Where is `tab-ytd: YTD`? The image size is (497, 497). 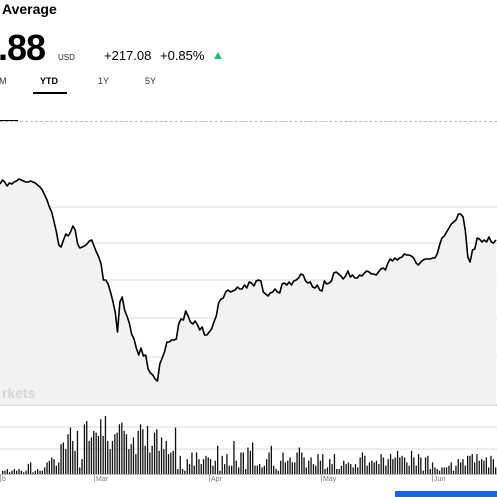
tab-ytd: YTD is located at coordinates (49, 81).